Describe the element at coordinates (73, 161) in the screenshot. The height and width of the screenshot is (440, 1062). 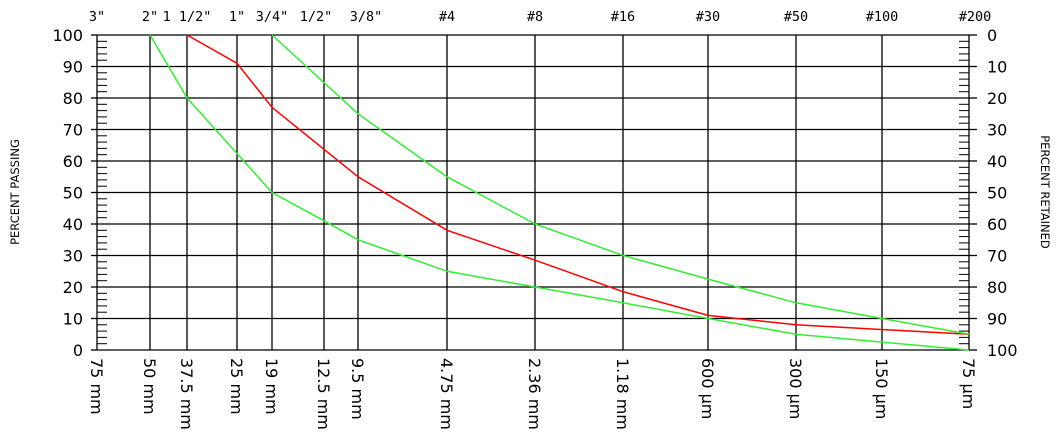
I see `y-tick-label-left: 60` at that location.